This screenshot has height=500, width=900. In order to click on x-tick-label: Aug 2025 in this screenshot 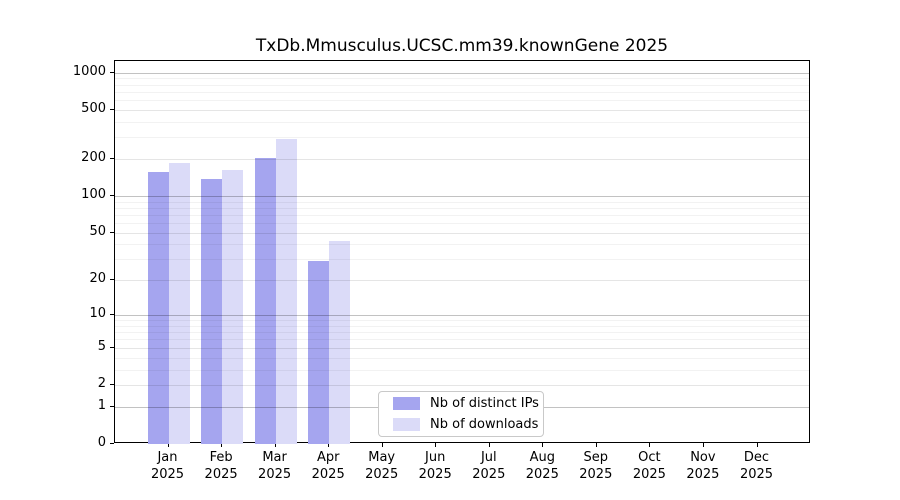, I will do `click(542, 466)`.